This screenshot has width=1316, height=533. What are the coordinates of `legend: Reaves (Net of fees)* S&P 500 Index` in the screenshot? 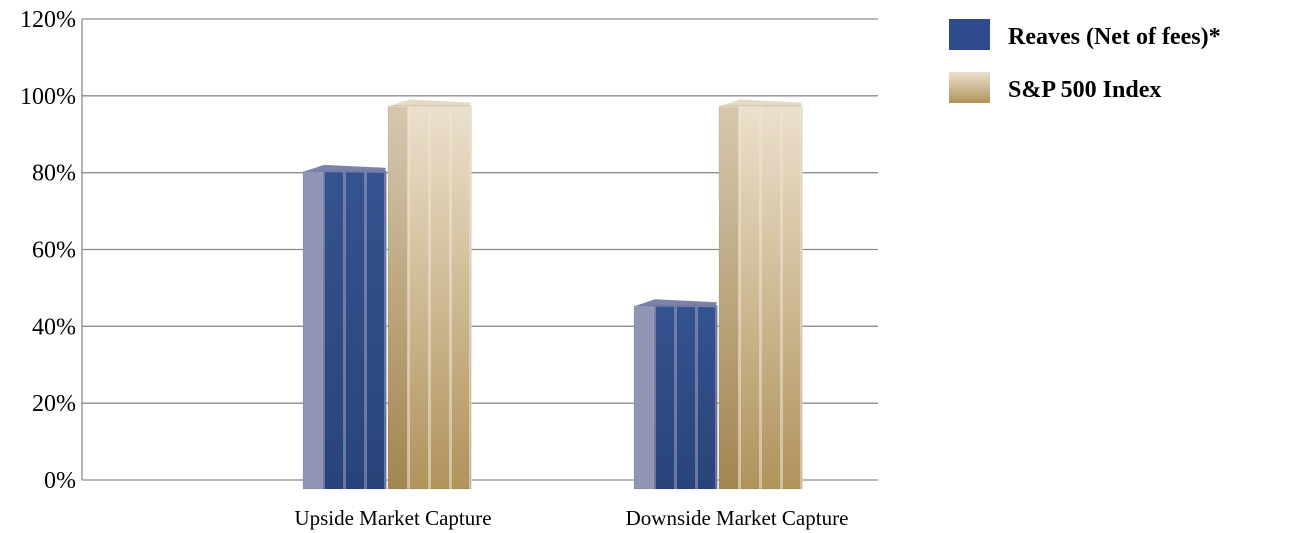 It's located at (1085, 61).